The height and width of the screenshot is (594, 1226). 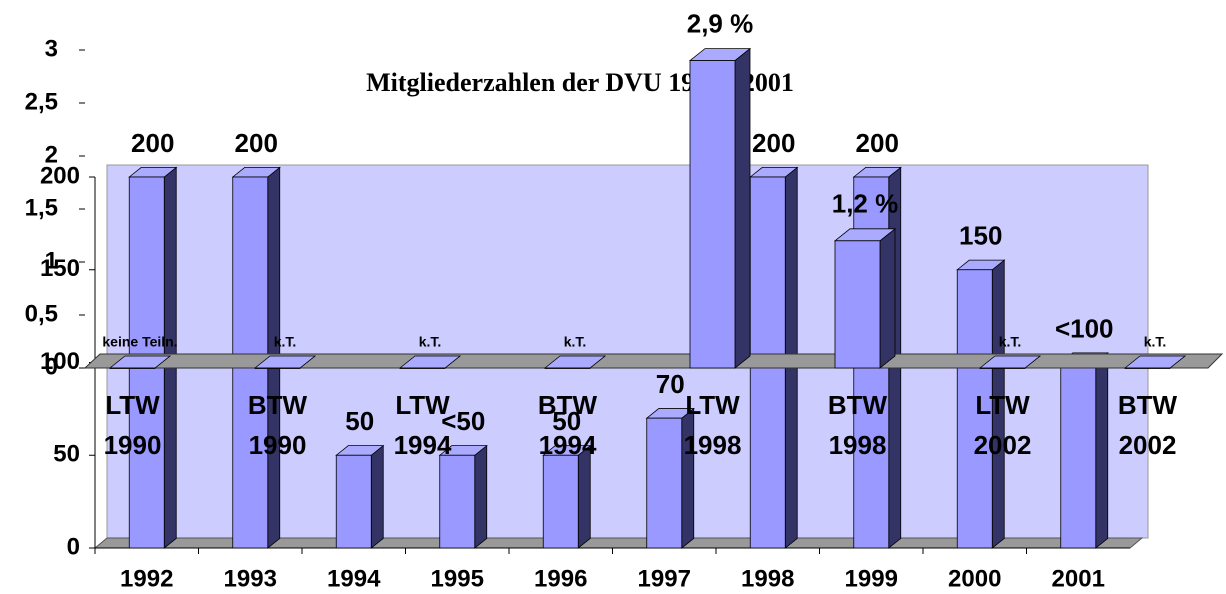 What do you see at coordinates (250, 578) in the screenshot?
I see `x-tick-label: 1993` at bounding box center [250, 578].